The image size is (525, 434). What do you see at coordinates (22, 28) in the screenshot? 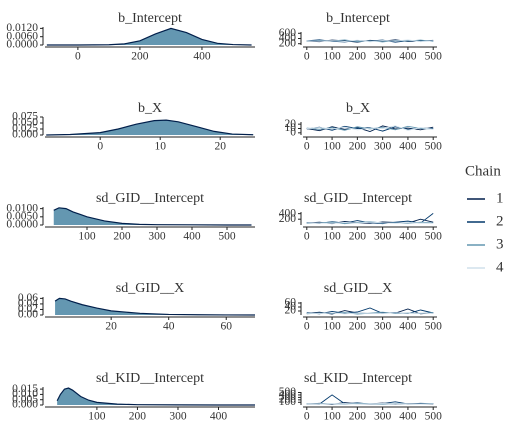
I see `y-tick-label: 0.0120` at bounding box center [22, 28].